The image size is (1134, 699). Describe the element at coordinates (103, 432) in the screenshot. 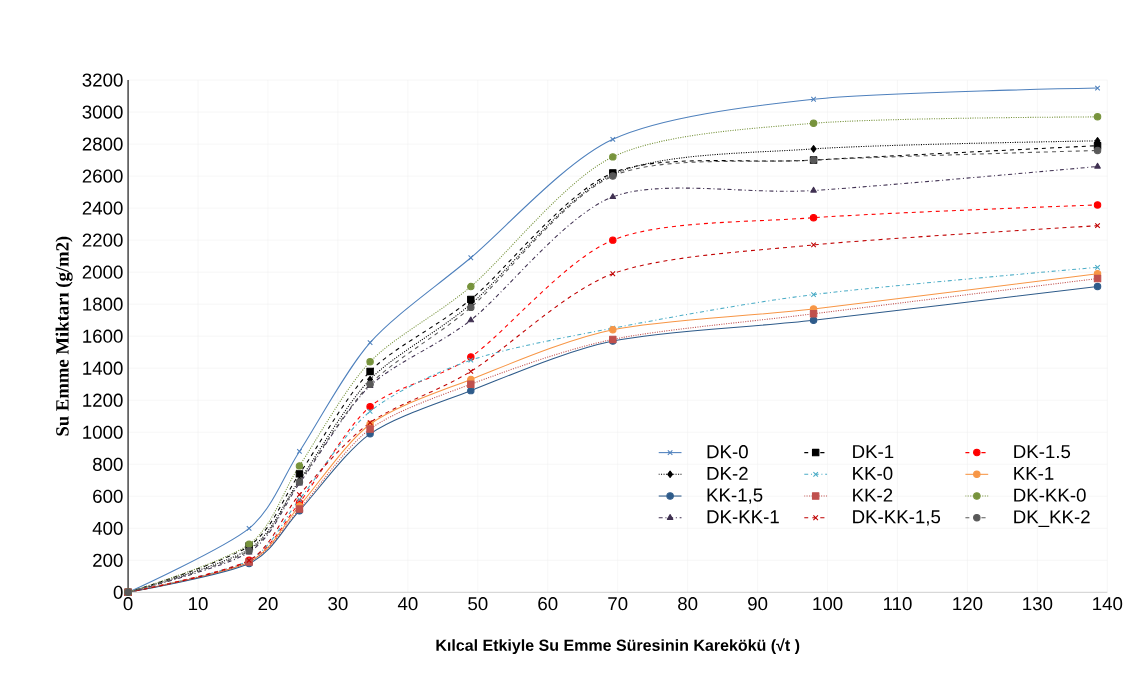

I see `y-tick-label: 1000` at that location.